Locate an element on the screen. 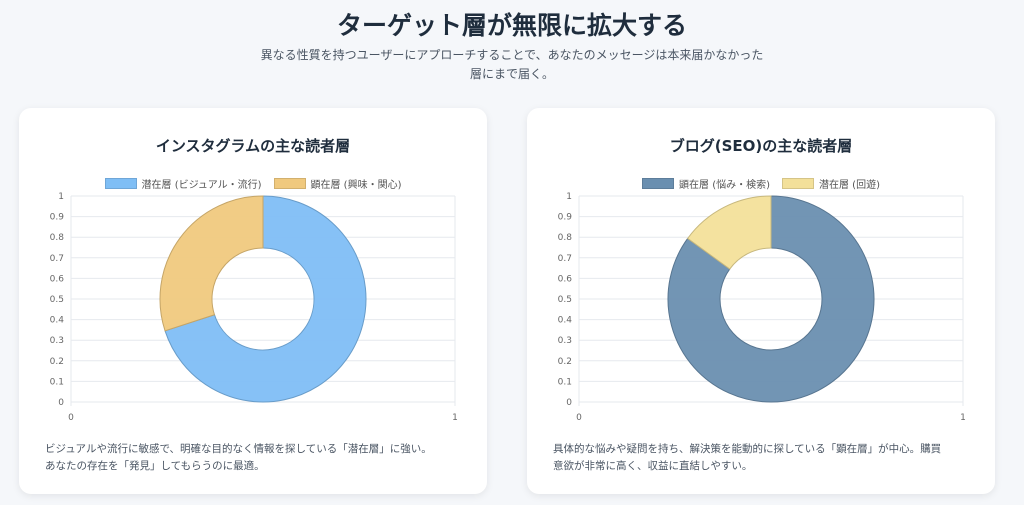  subtitle-line-2: 層にまで届く。 is located at coordinates (511, 74).